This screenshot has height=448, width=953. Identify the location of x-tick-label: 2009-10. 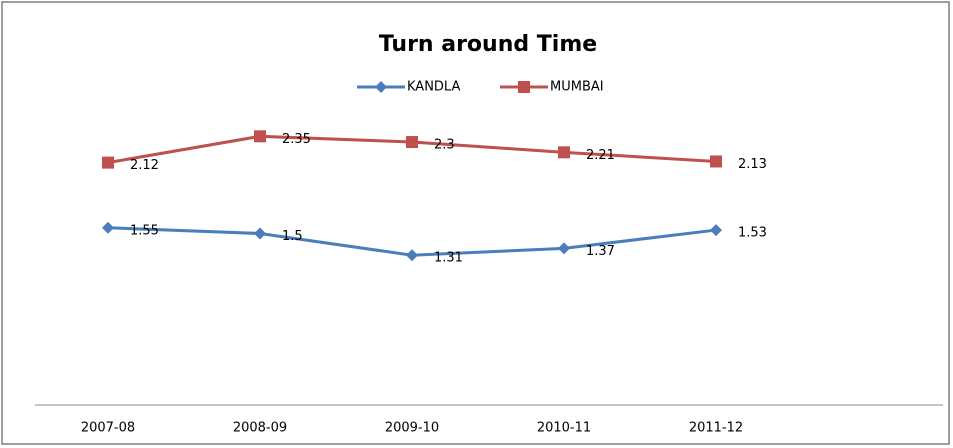
(412, 428).